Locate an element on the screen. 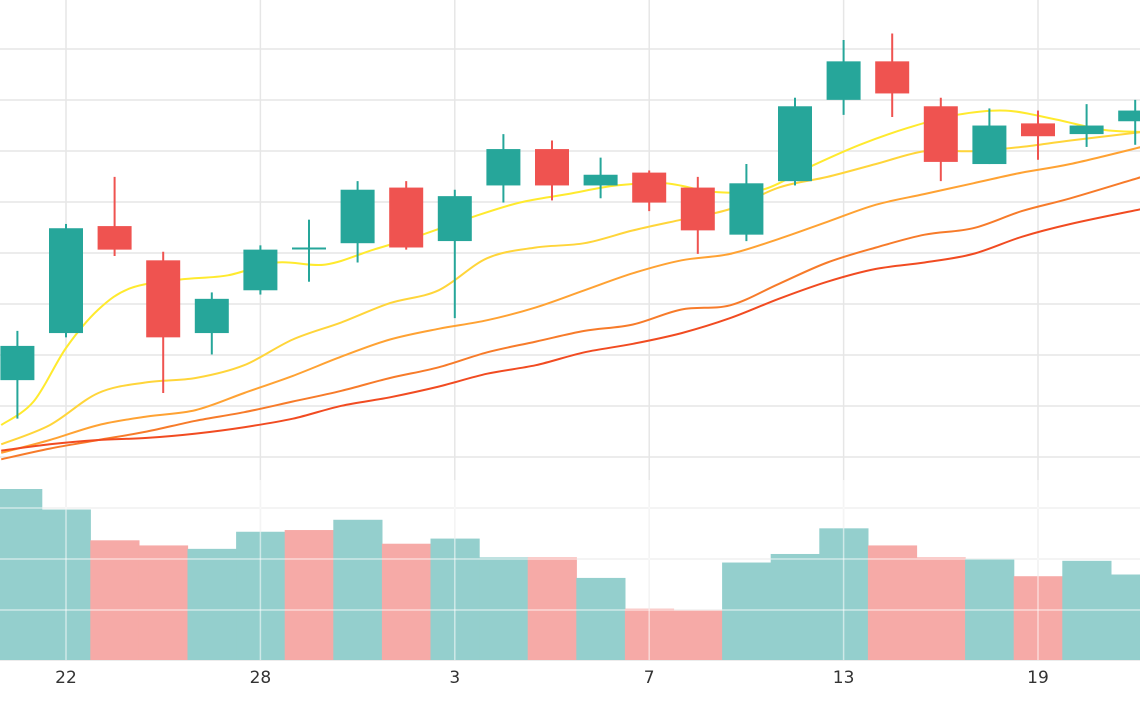 The height and width of the screenshot is (710, 1140). x-tick-label: 3 is located at coordinates (454, 678).